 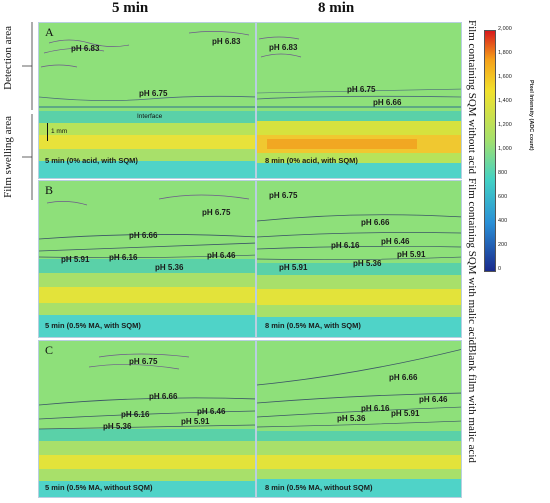 I want to click on colorbar-title: Pixel Intensity (ADC count), so click(x=531, y=115).